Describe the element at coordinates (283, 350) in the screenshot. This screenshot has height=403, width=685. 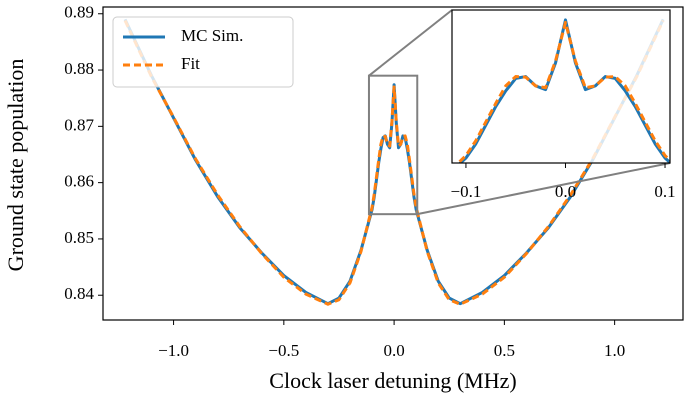
I see `x-tick-label: −0.5` at that location.